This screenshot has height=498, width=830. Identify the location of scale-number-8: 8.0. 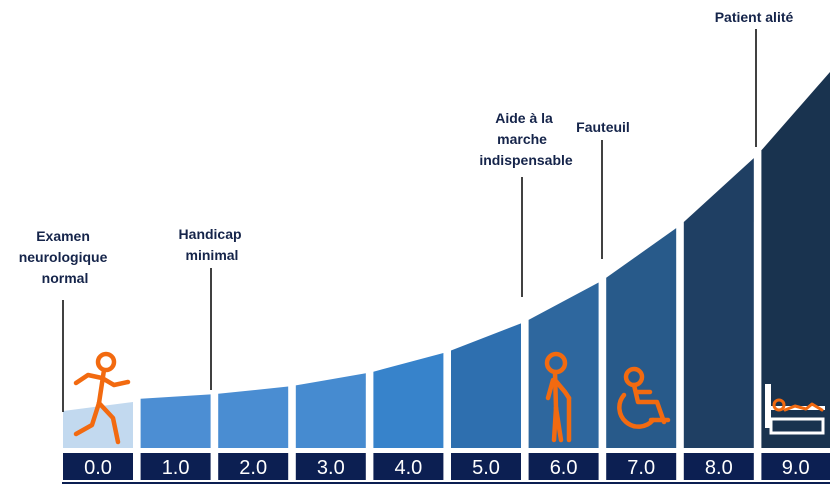
(719, 468).